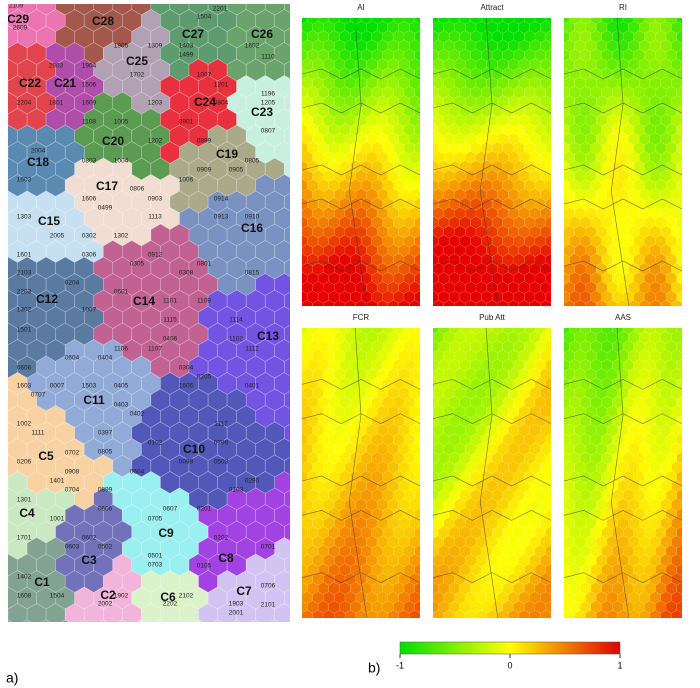 The image size is (700, 688). What do you see at coordinates (227, 154) in the screenshot?
I see `cluster-label: C19` at bounding box center [227, 154].